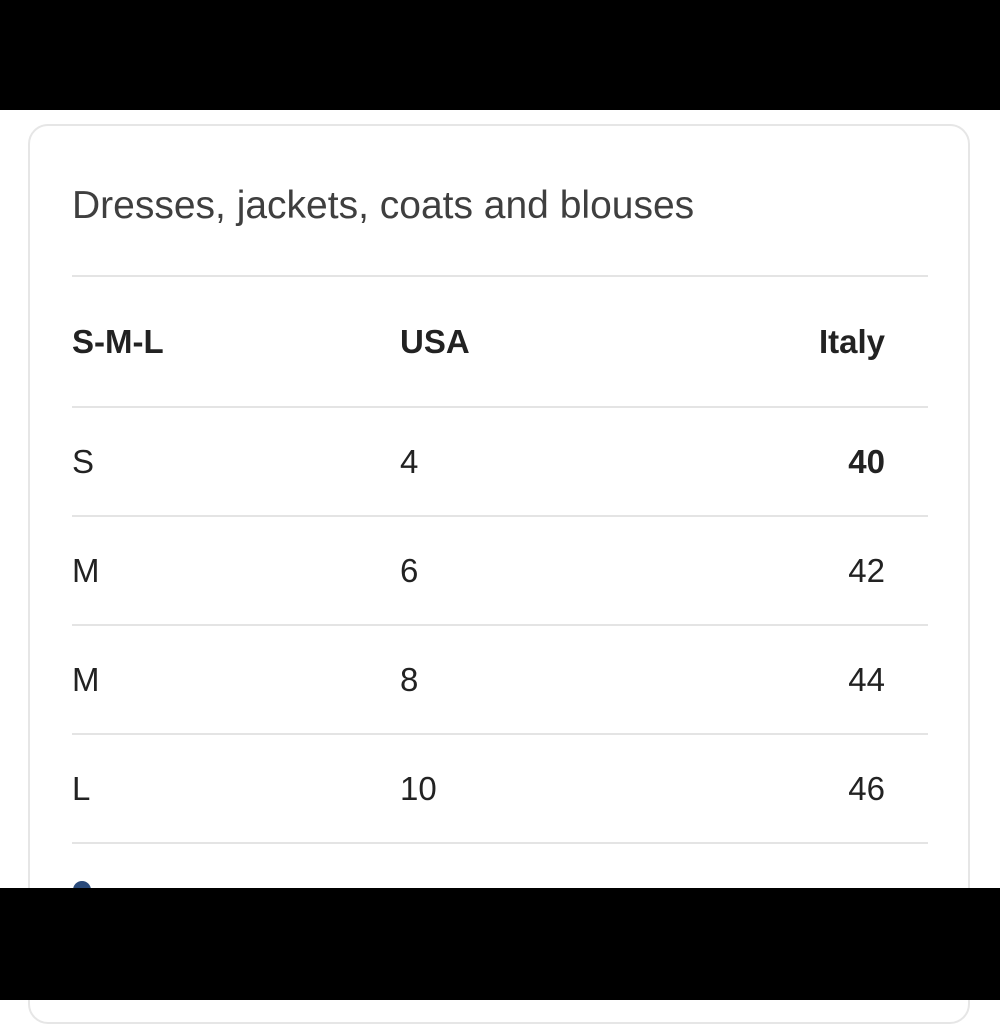  I want to click on header-sml: S-M-L, so click(118, 341).